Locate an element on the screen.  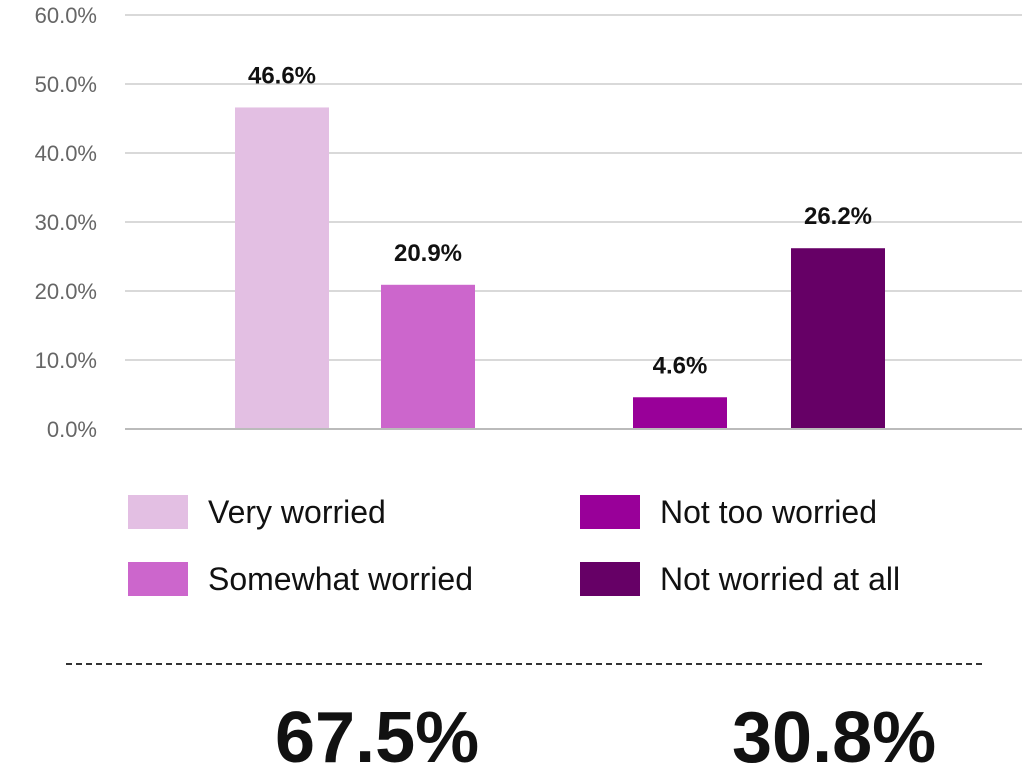
data-label: 26.2% is located at coordinates (838, 216).